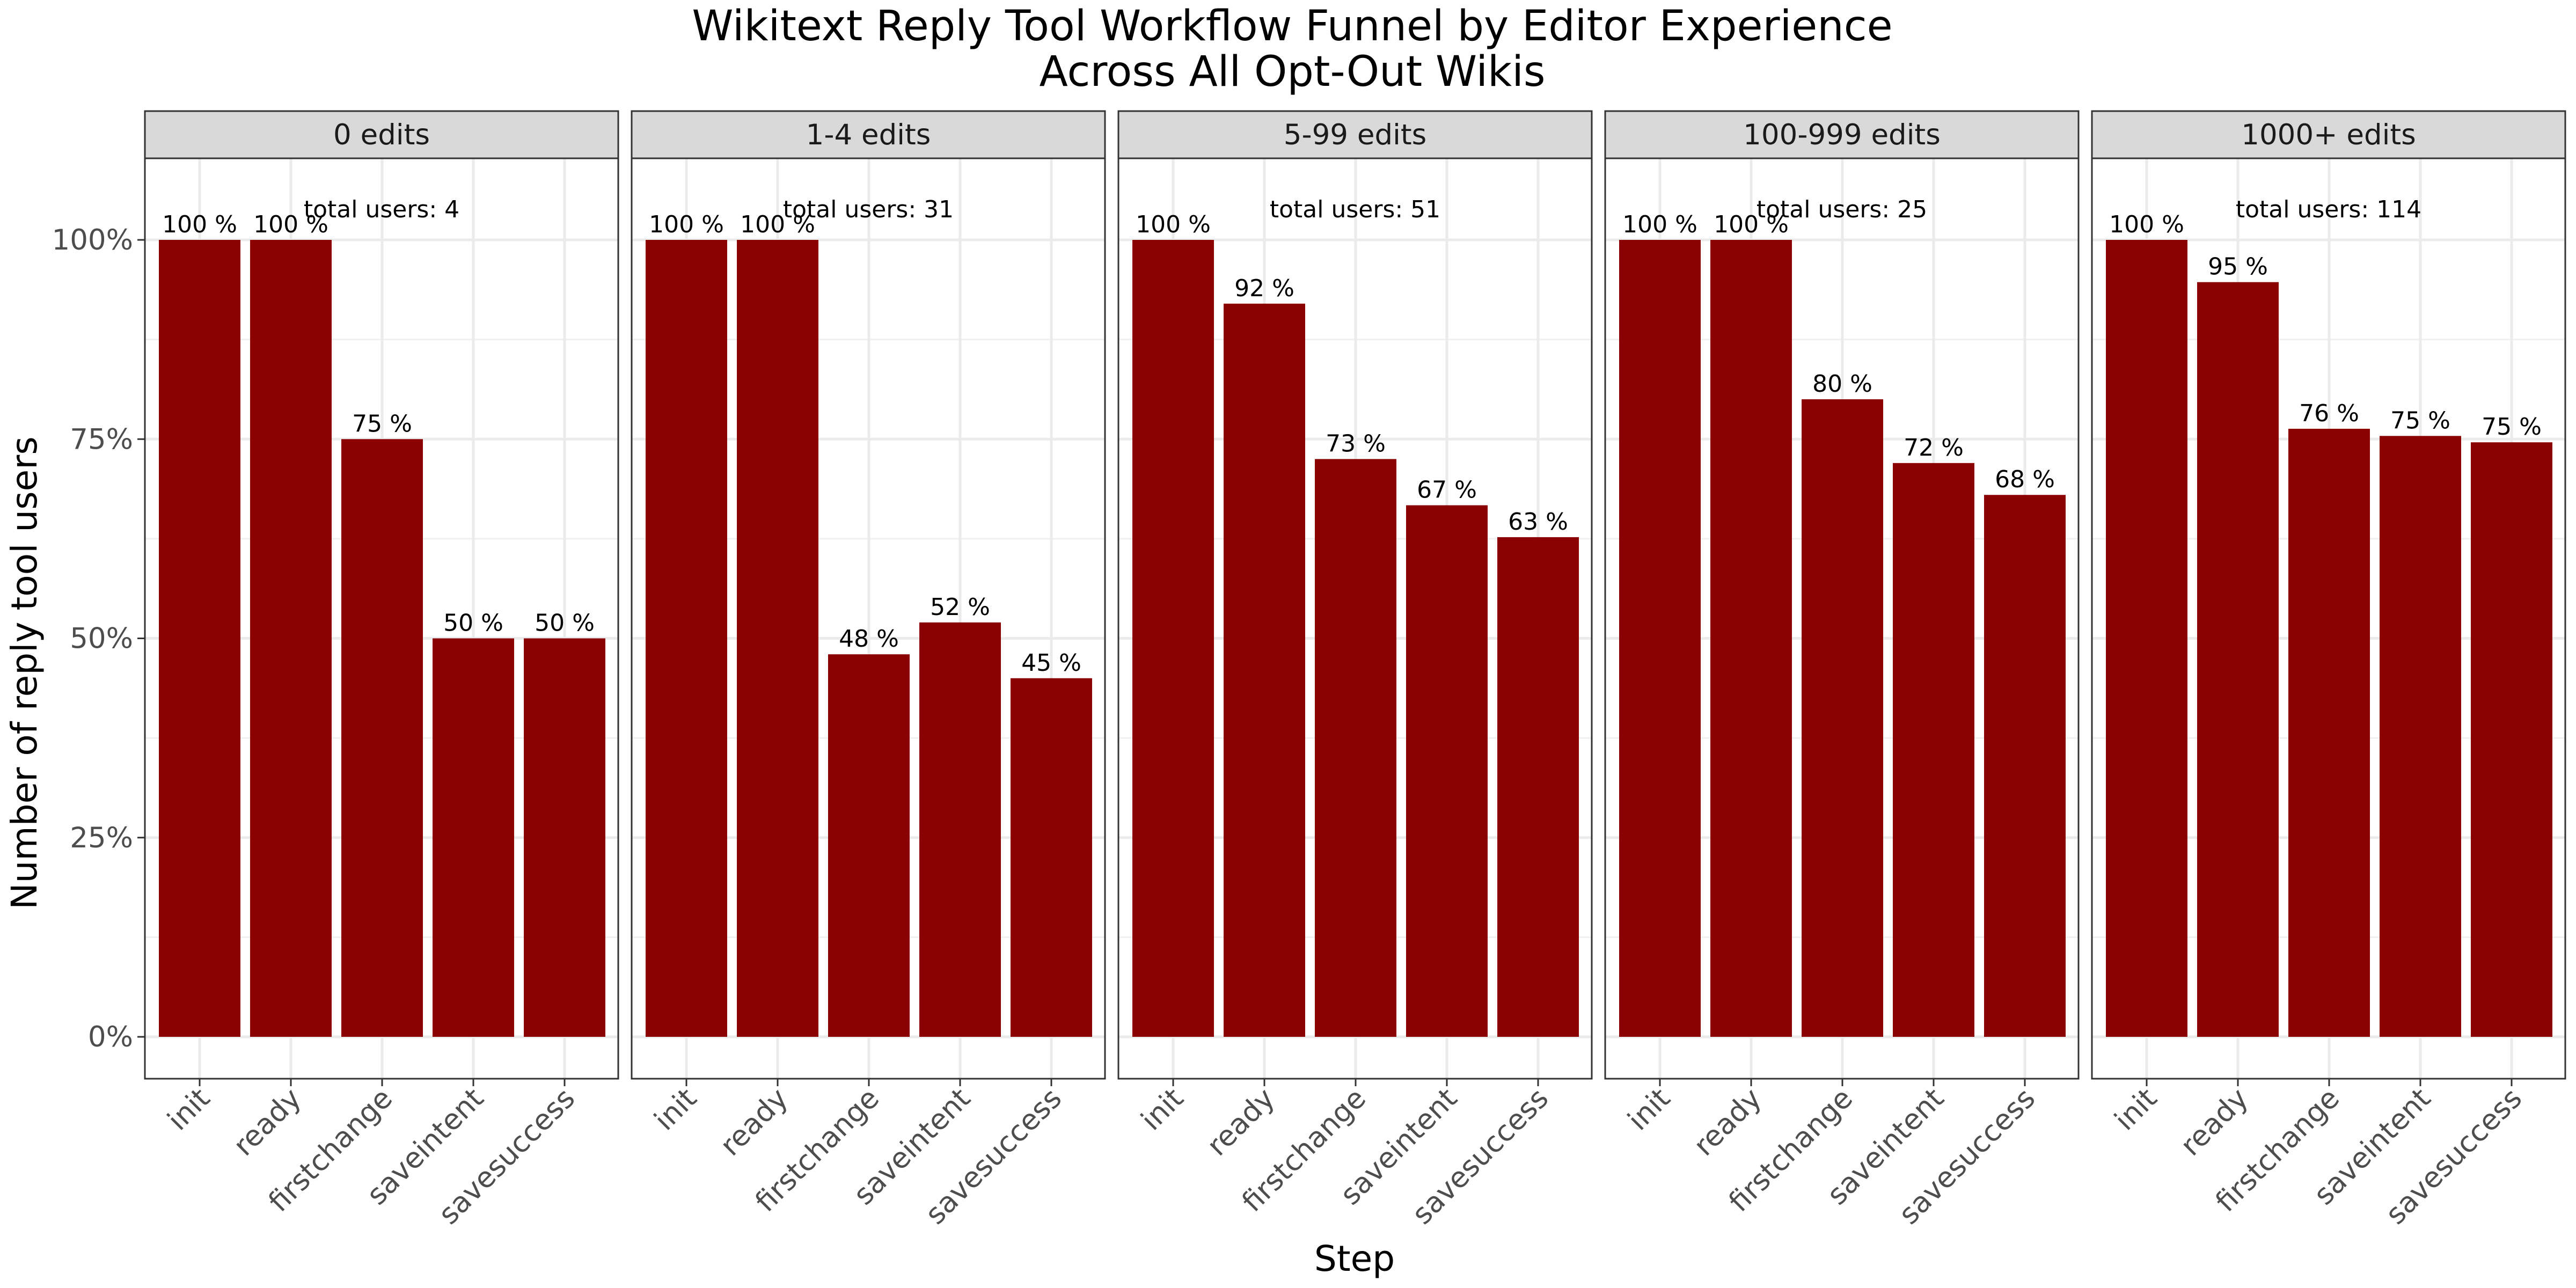 The height and width of the screenshot is (1288, 2576). I want to click on bar-value-label: 63 %, so click(1538, 522).